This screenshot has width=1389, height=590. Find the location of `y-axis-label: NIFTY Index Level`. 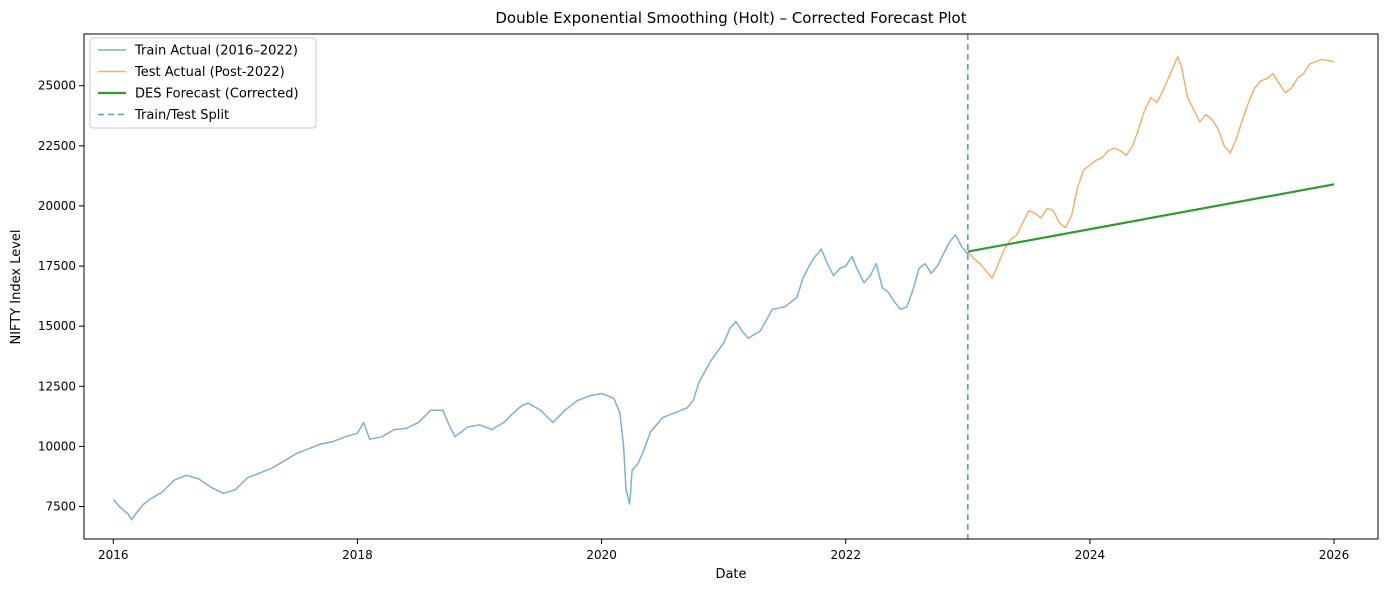

y-axis-label: NIFTY Index Level is located at coordinates (16, 286).